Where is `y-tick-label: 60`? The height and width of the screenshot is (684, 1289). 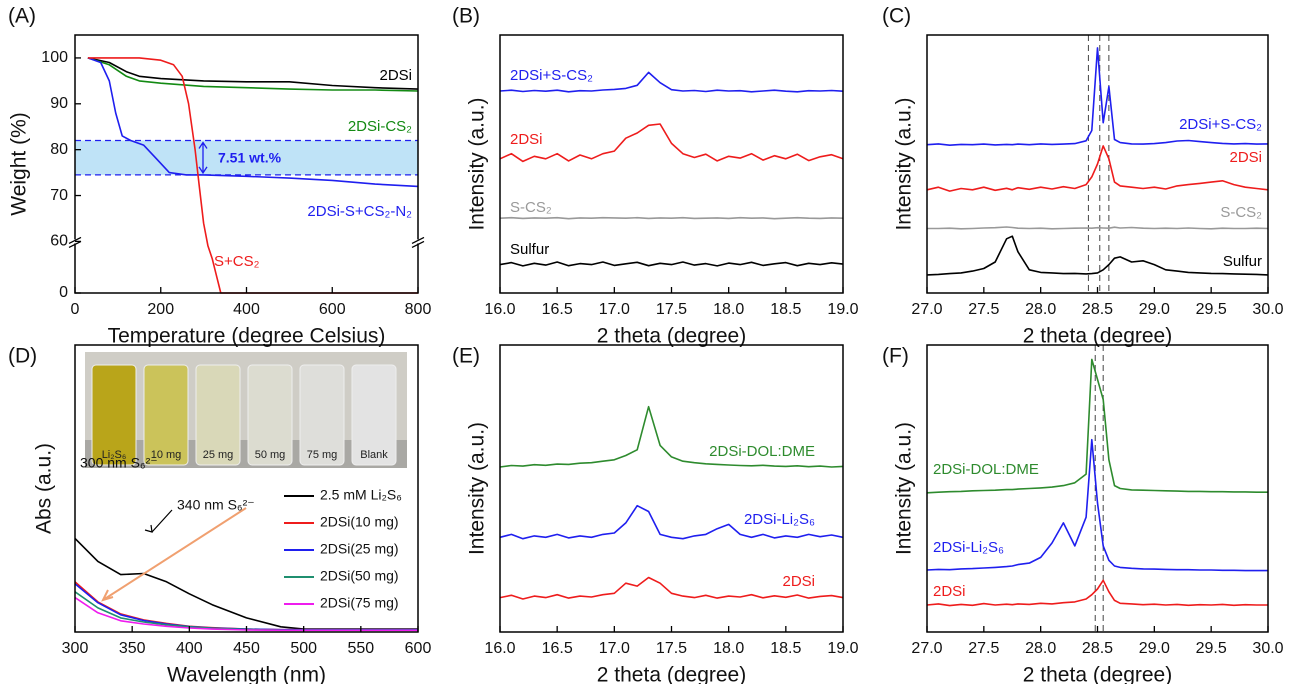 y-tick-label: 60 is located at coordinates (59, 241).